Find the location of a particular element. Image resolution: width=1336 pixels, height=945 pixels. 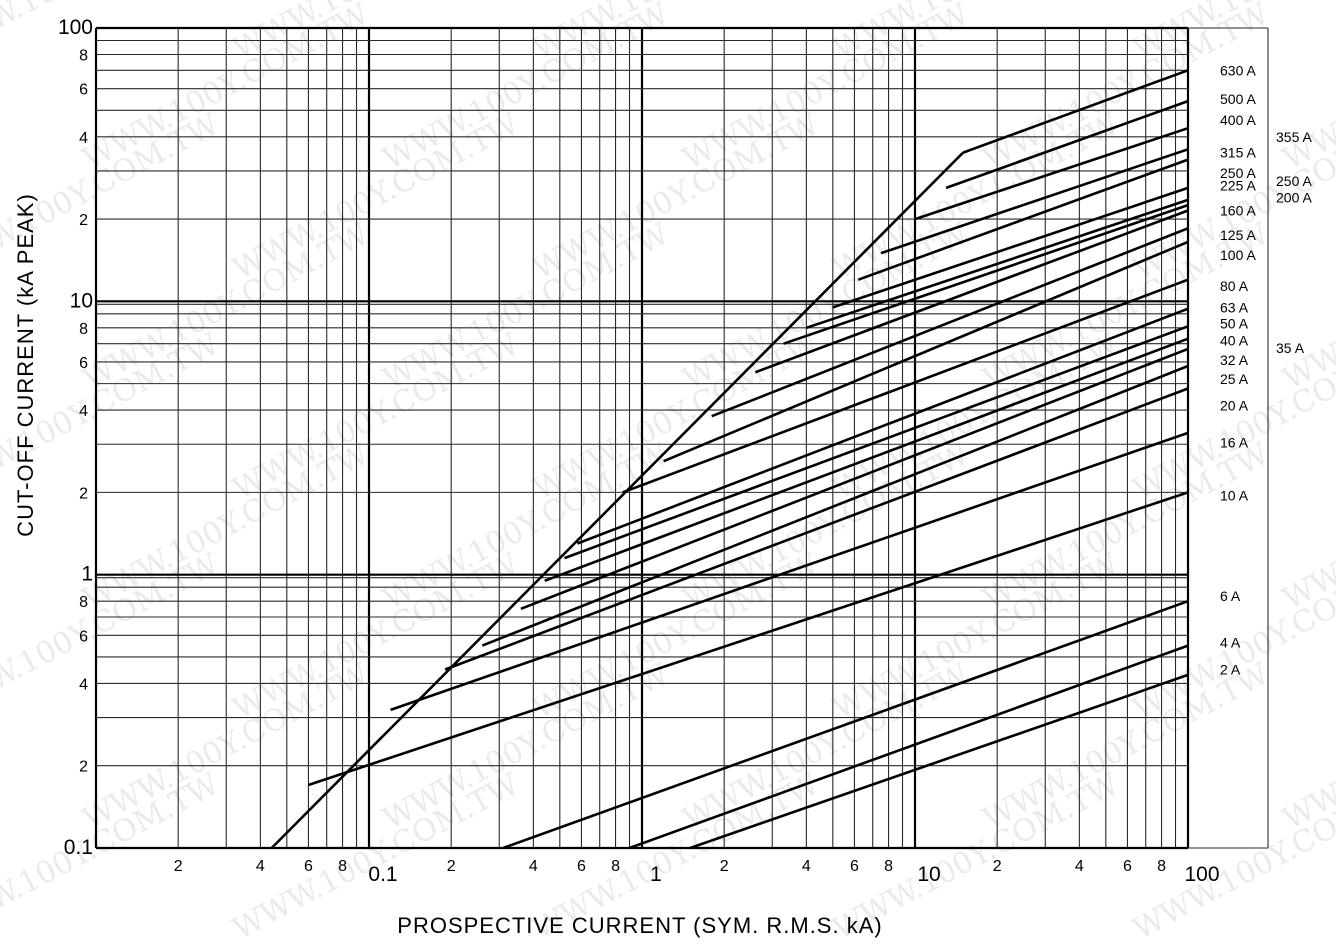

series-label: 2 A is located at coordinates (1230, 669).